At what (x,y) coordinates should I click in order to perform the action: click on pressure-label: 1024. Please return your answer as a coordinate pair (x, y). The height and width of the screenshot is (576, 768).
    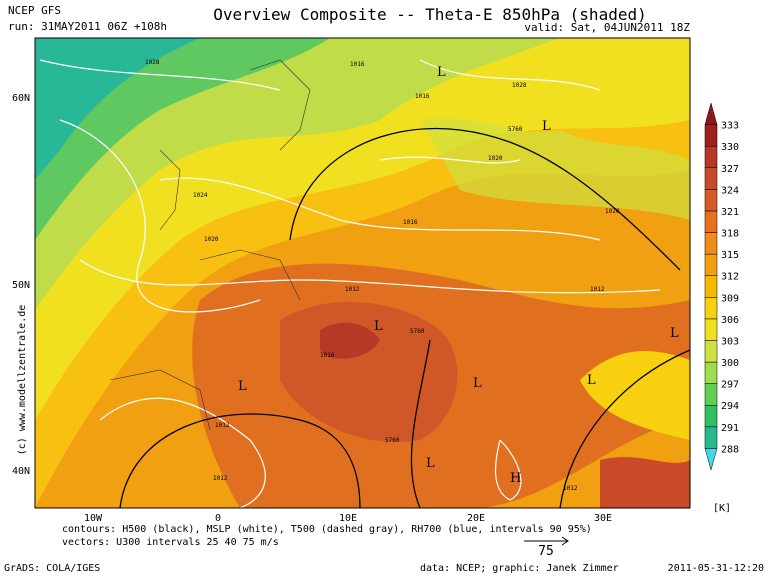
    Looking at the image, I should click on (200, 195).